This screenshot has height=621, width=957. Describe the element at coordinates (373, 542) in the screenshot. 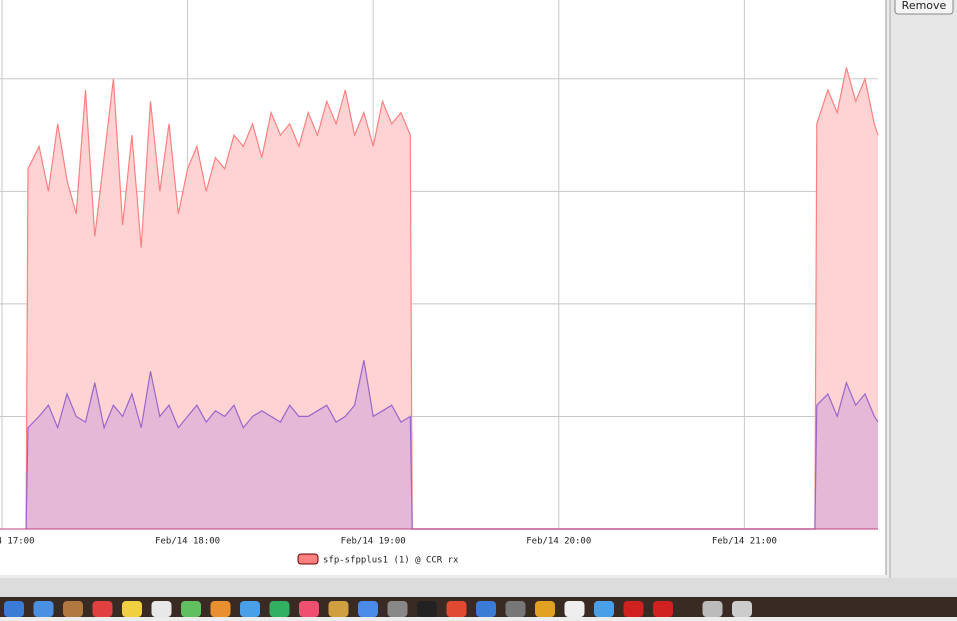

I see `x-tick-label: Feb/14 19:00` at that location.